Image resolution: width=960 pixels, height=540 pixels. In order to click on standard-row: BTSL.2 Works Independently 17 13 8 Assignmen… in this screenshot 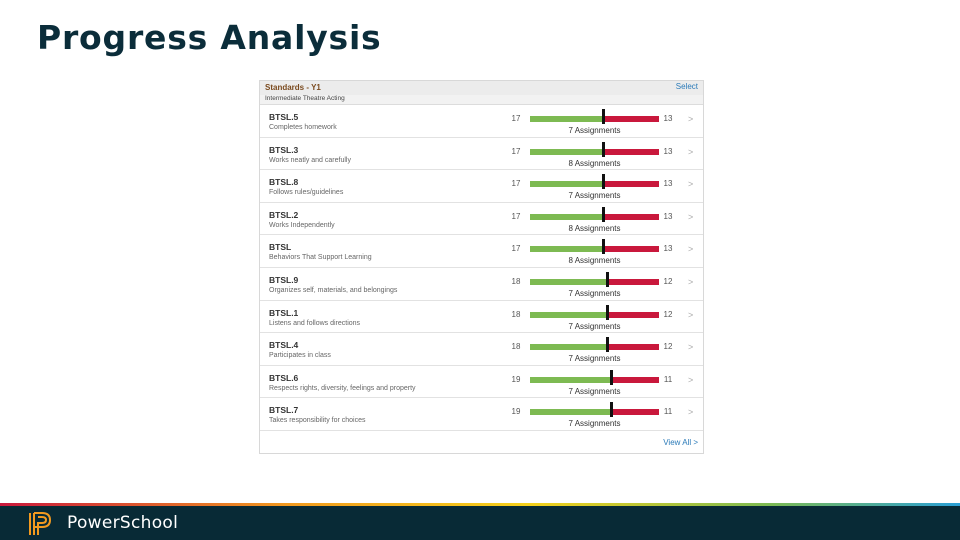, I will do `click(481, 219)`.